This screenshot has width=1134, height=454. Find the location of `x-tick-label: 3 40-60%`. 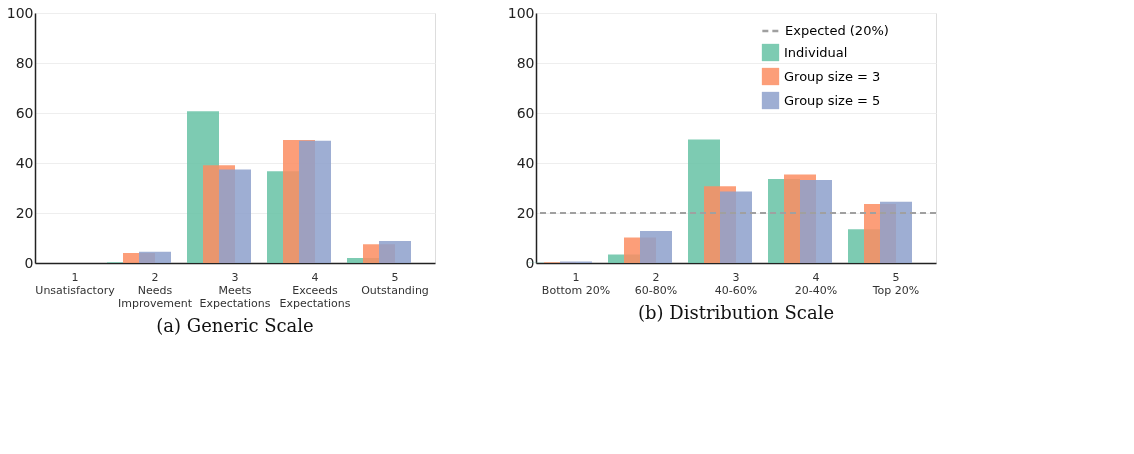

x-tick-label: 3 40-60% is located at coordinates (736, 283).